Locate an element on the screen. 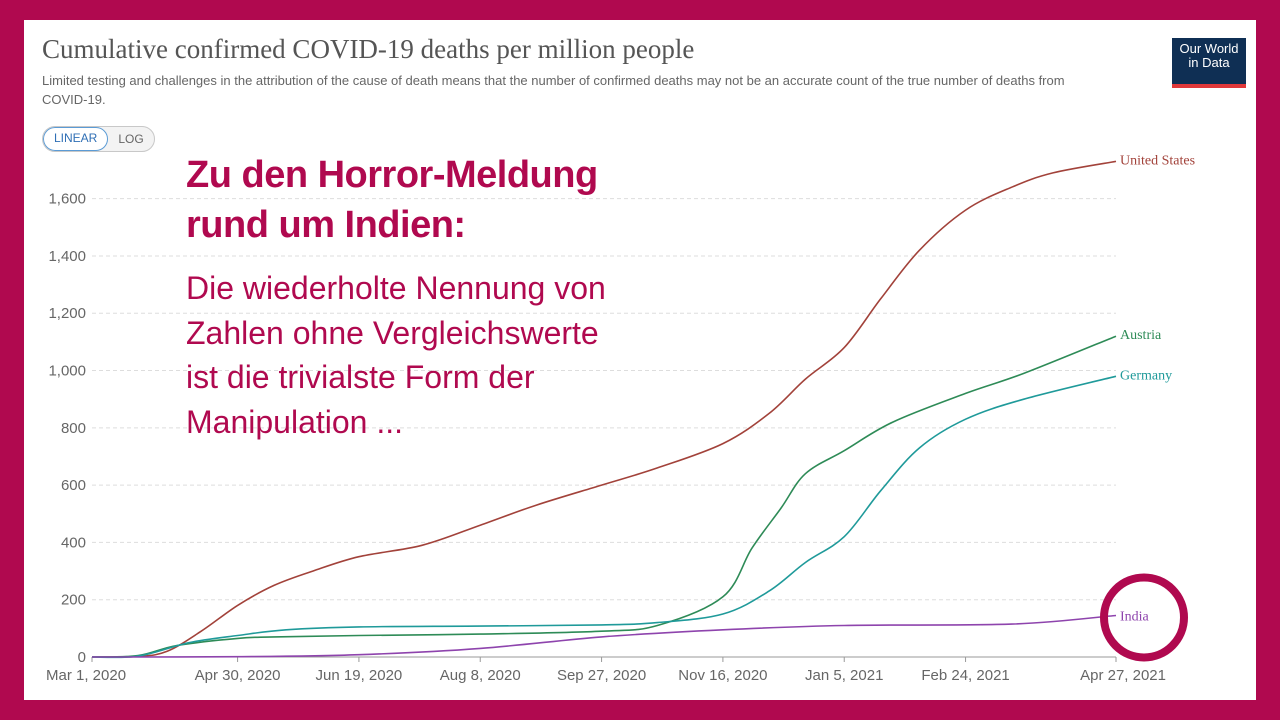  headline-line-1: Zu den Horror-Meldung is located at coordinates (392, 175).